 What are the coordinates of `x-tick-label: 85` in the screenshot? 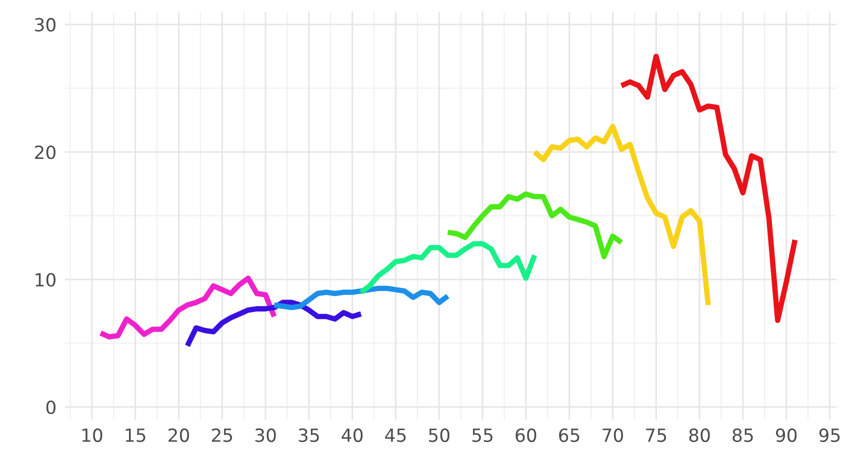 It's located at (742, 435).